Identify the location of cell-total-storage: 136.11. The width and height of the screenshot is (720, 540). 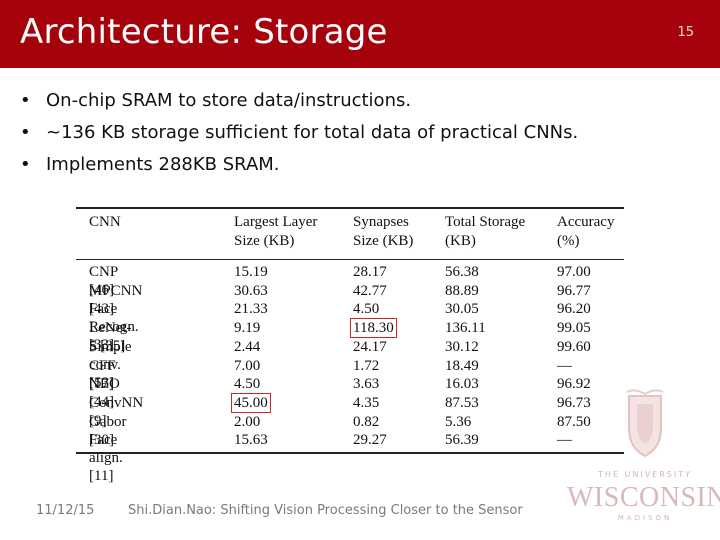
(465, 328).